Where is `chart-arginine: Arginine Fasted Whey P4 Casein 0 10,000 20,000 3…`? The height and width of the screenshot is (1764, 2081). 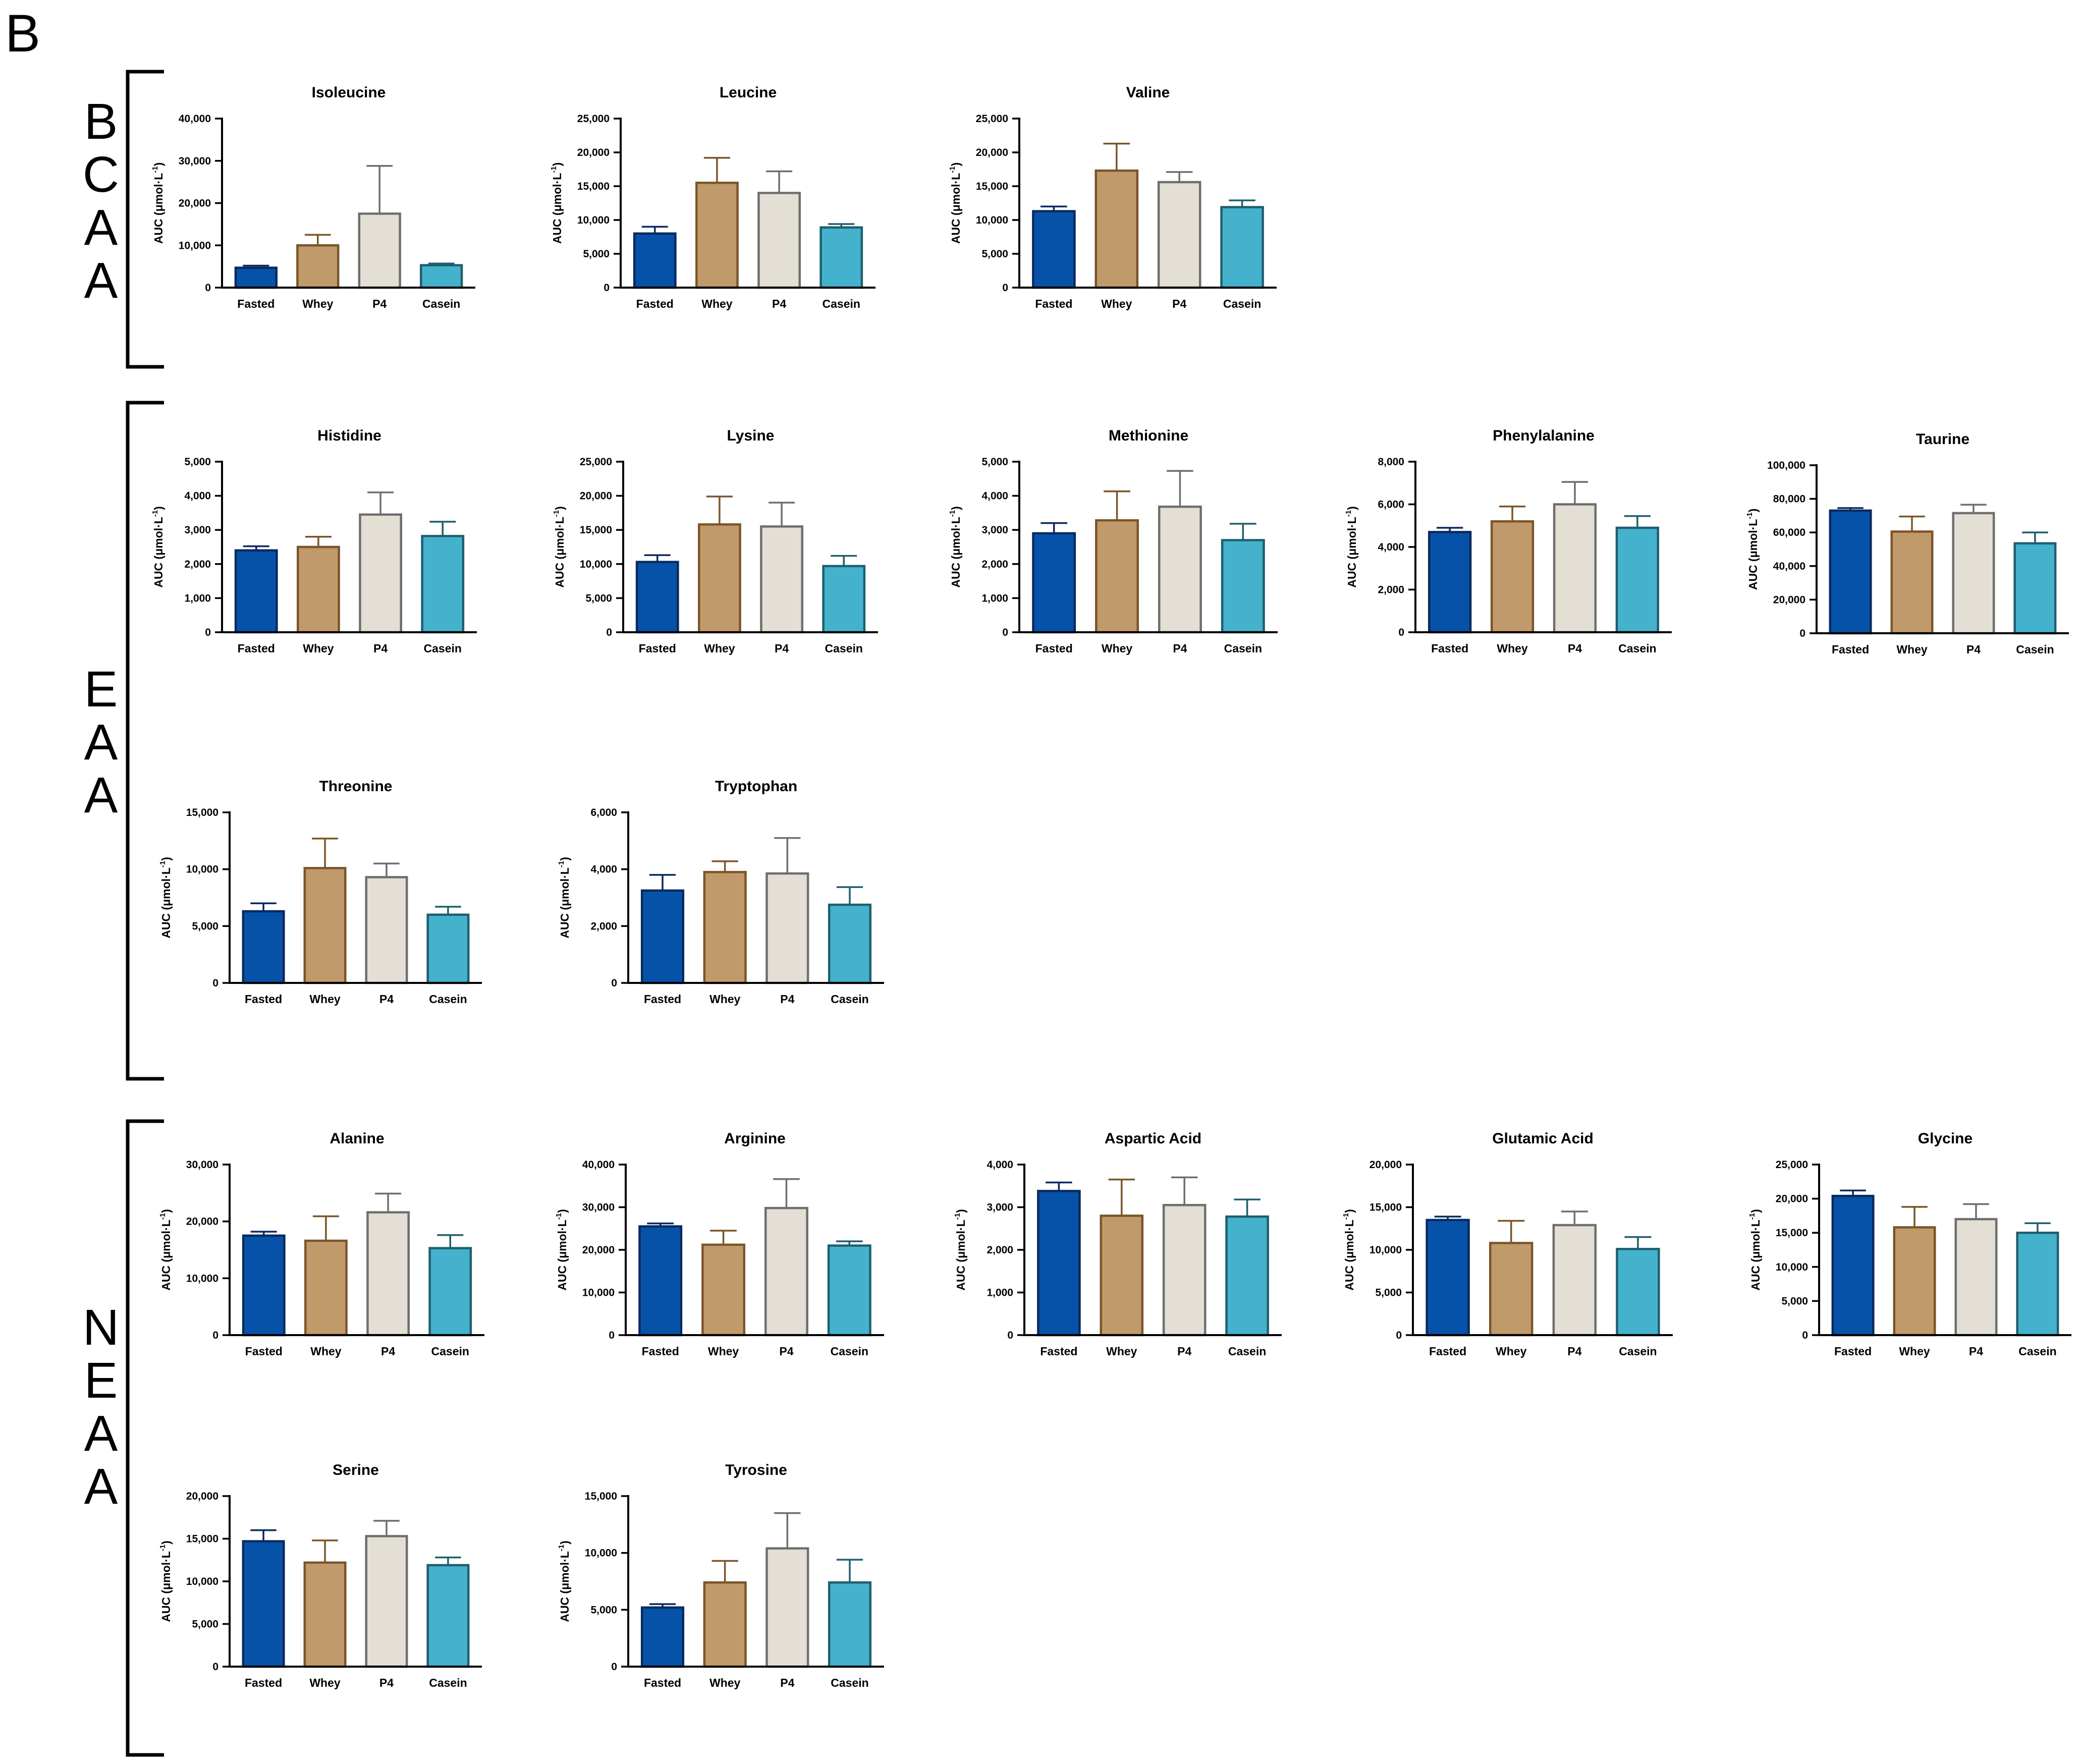 chart-arginine: Arginine Fasted Whey P4 Casein 0 10,000 20,000 3… is located at coordinates (720, 1244).